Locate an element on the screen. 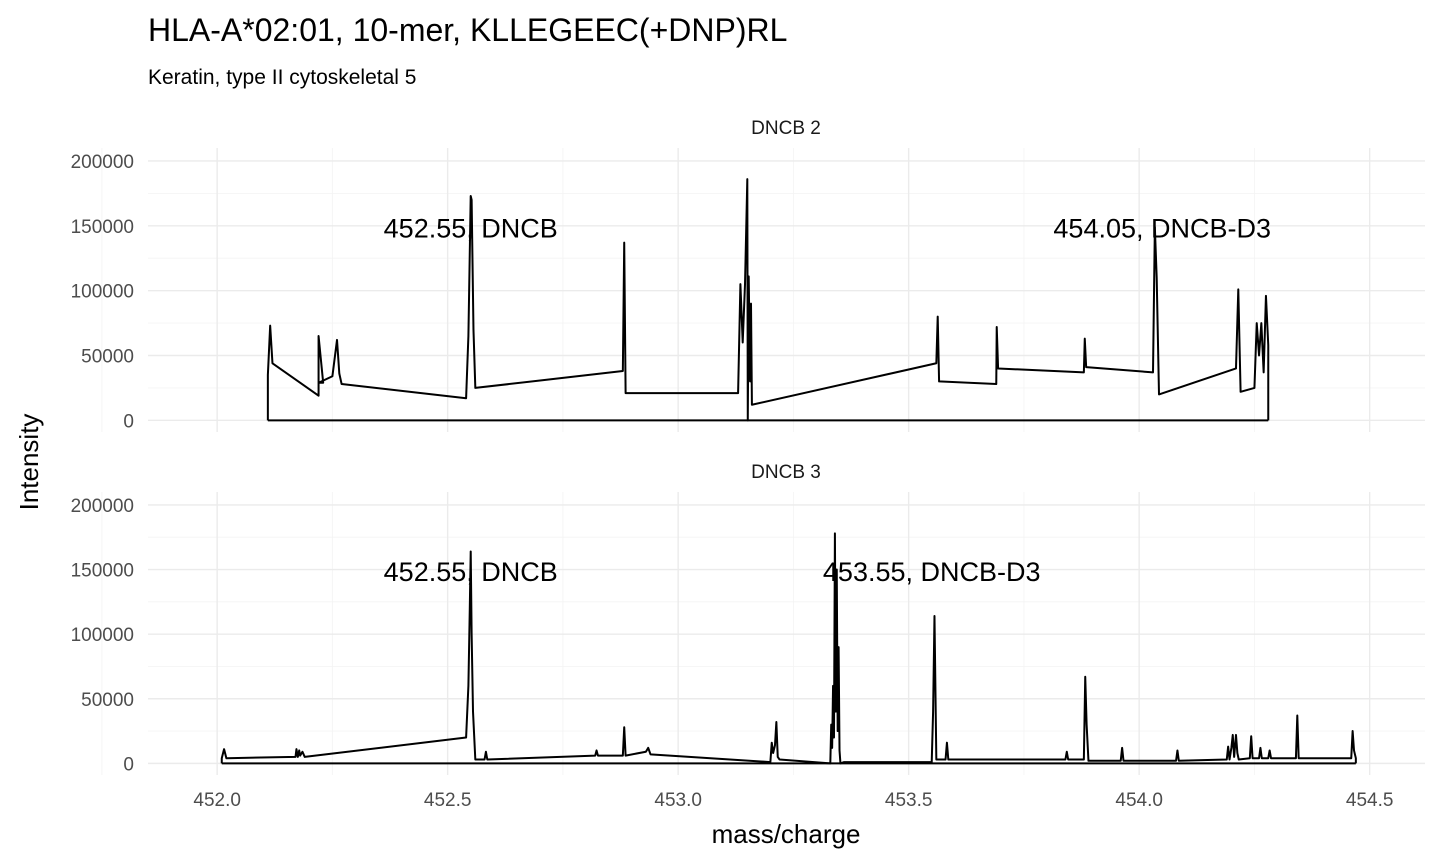  y-axis-label: Intensity is located at coordinates (29, 462).